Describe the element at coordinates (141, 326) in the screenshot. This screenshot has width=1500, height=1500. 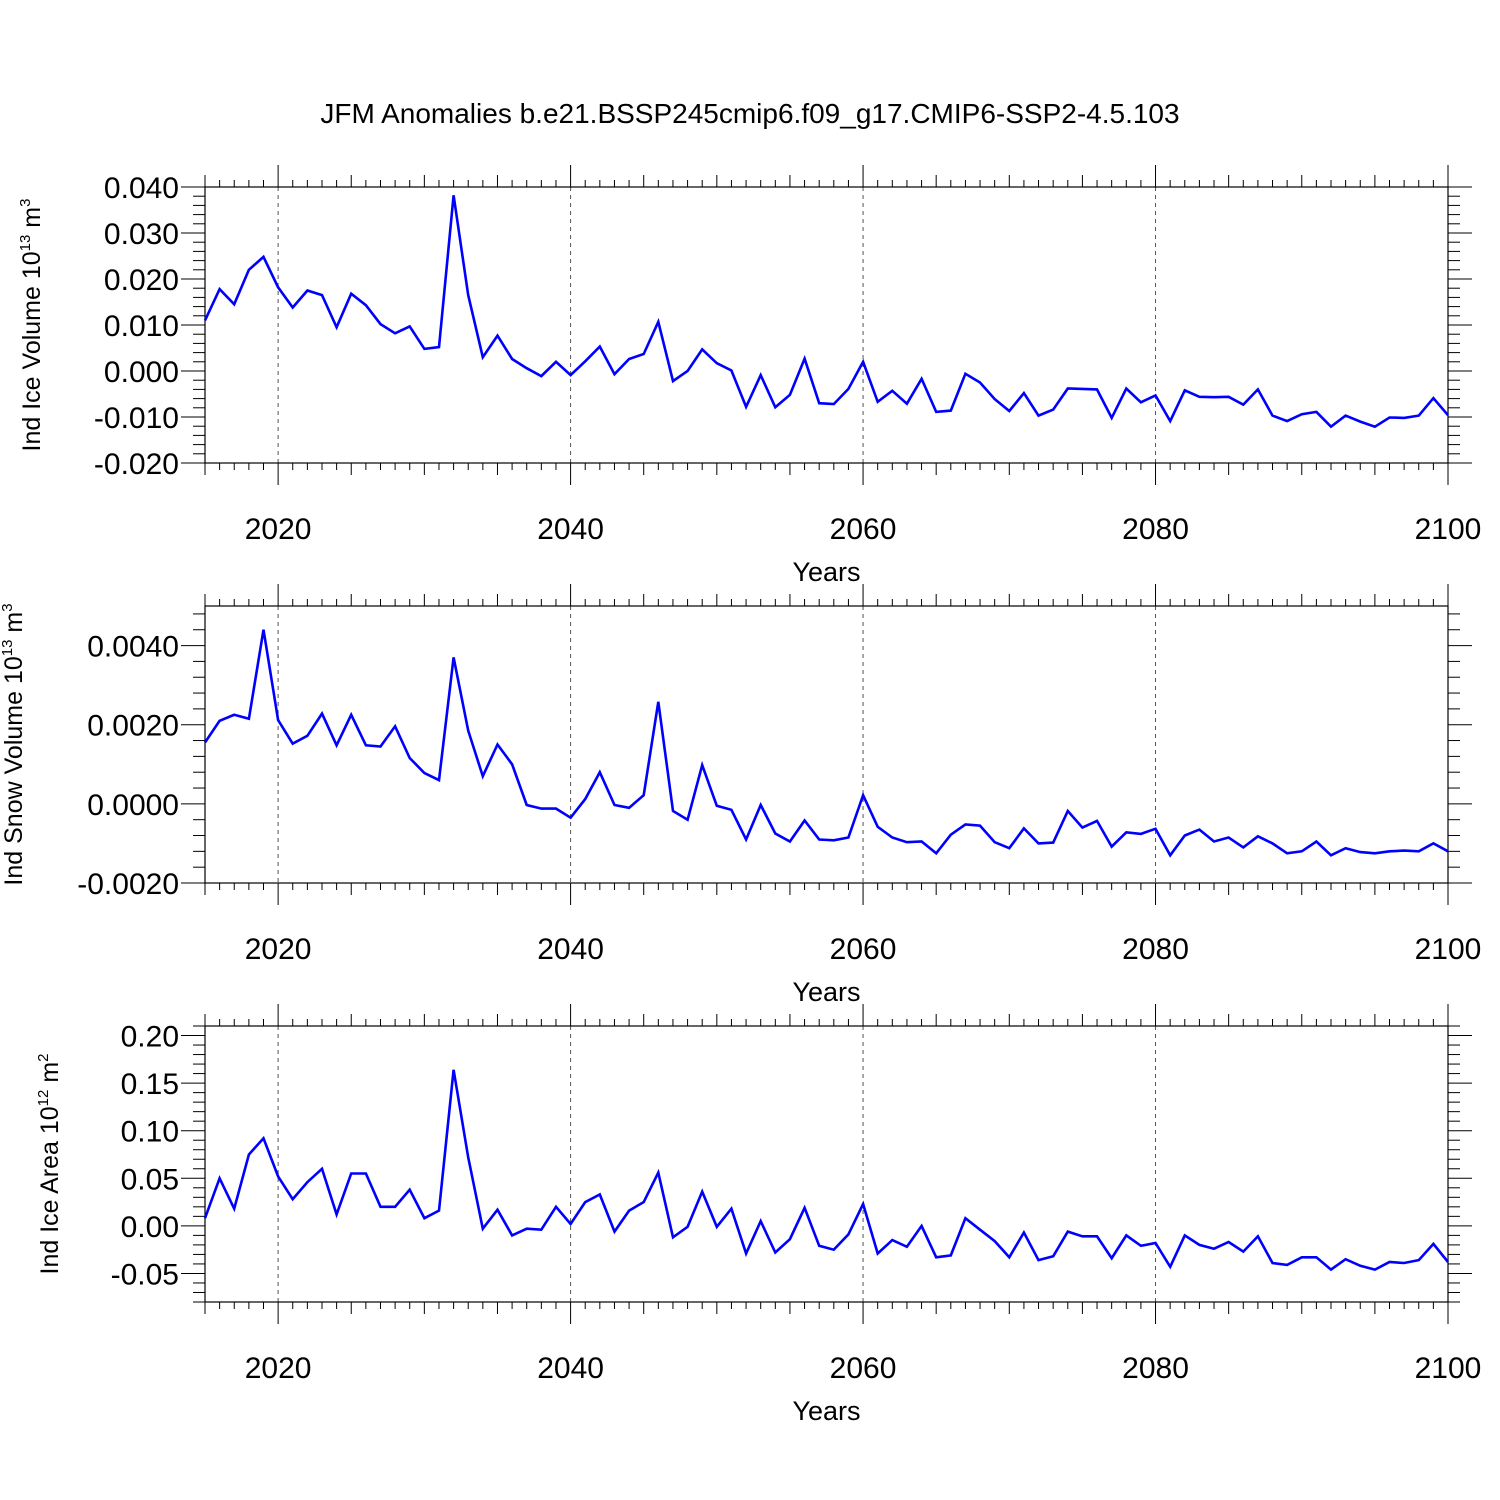
I see `y-tick-label: 0.010` at that location.